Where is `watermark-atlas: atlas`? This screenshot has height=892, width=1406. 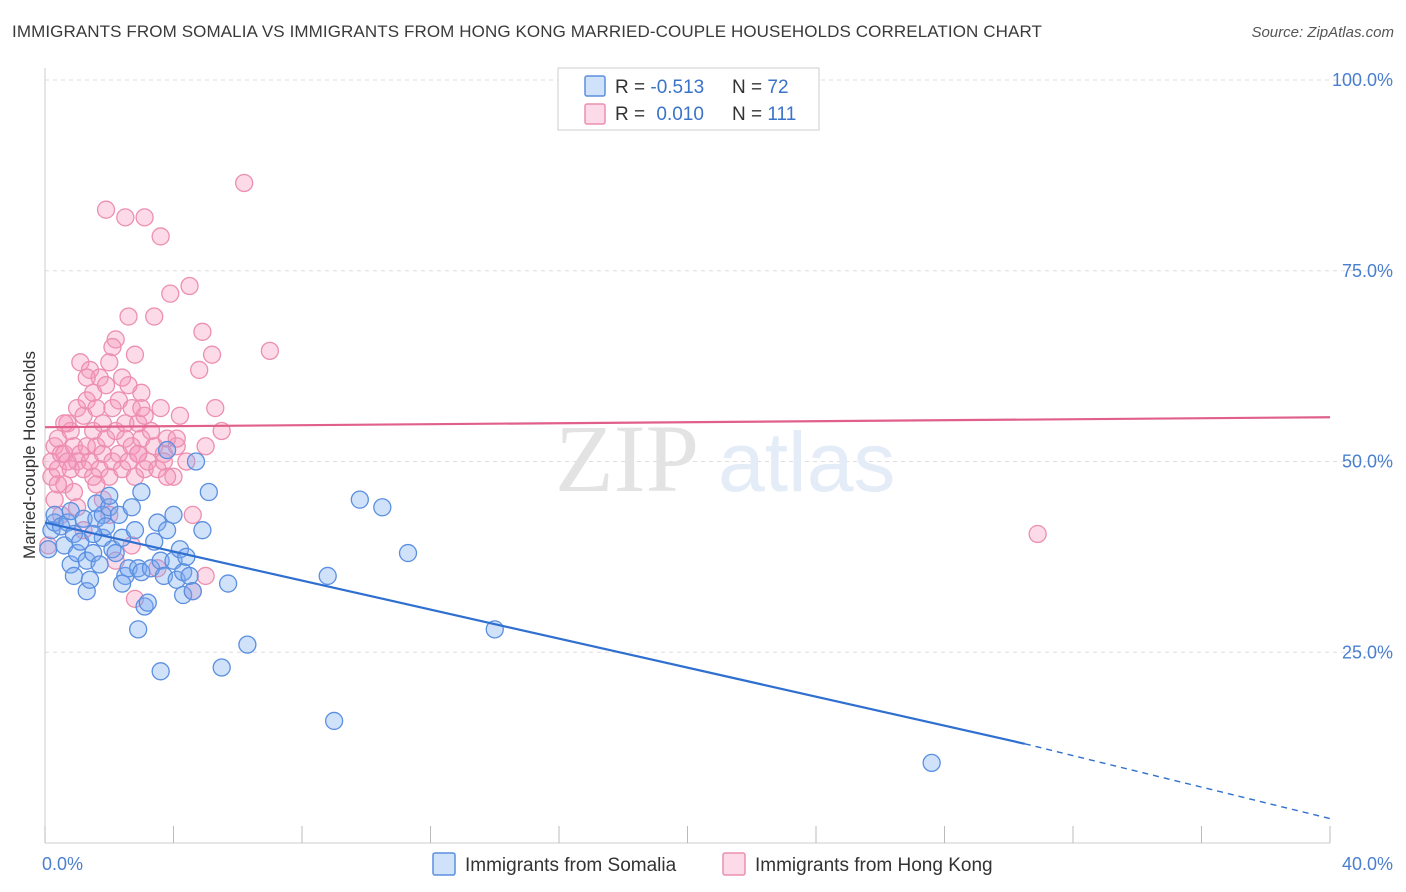
watermark-atlas: atlas is located at coordinates (806, 462).